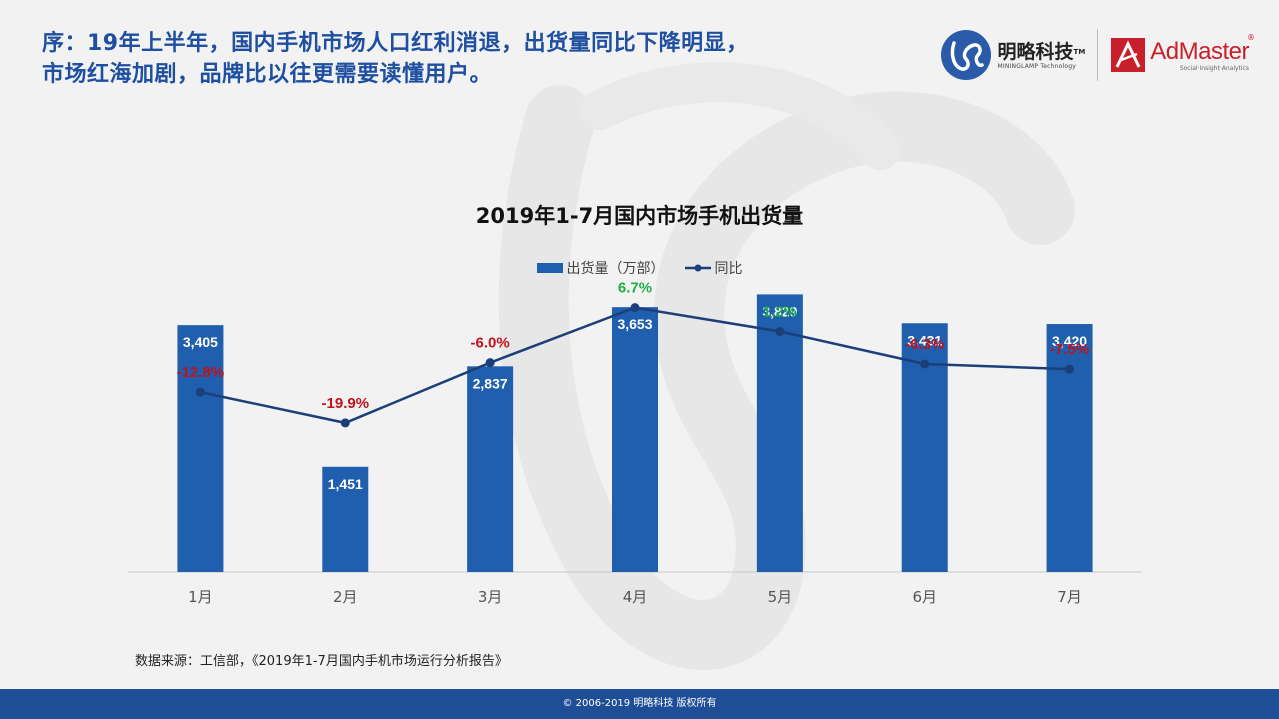 Image resolution: width=1279 pixels, height=719 pixels. Describe the element at coordinates (490, 343) in the screenshot. I see `yoy-label-3: -6.0%` at that location.